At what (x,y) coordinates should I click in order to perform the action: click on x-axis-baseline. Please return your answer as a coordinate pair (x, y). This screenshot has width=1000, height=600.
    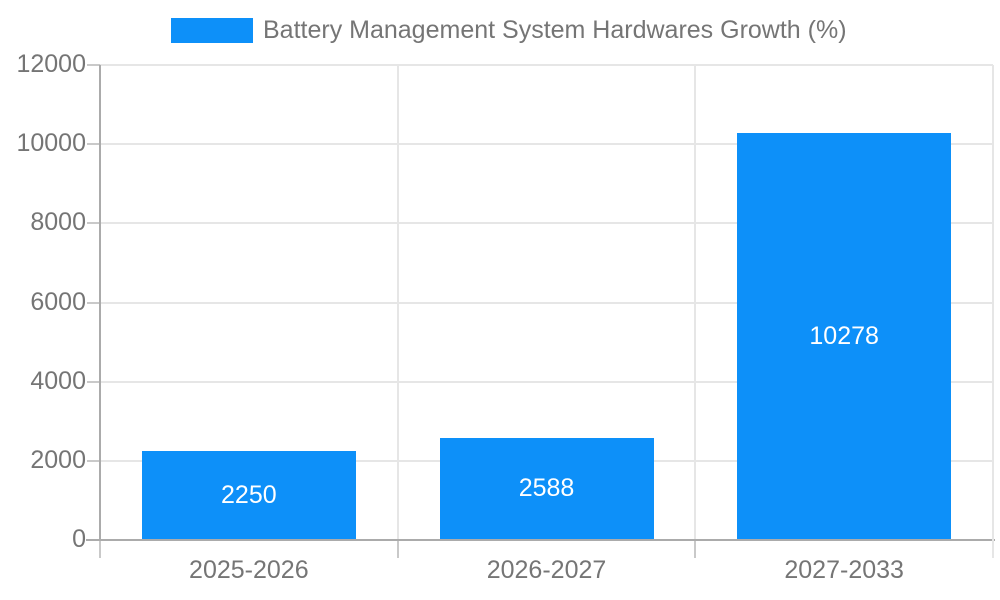
    Looking at the image, I should click on (540, 540).